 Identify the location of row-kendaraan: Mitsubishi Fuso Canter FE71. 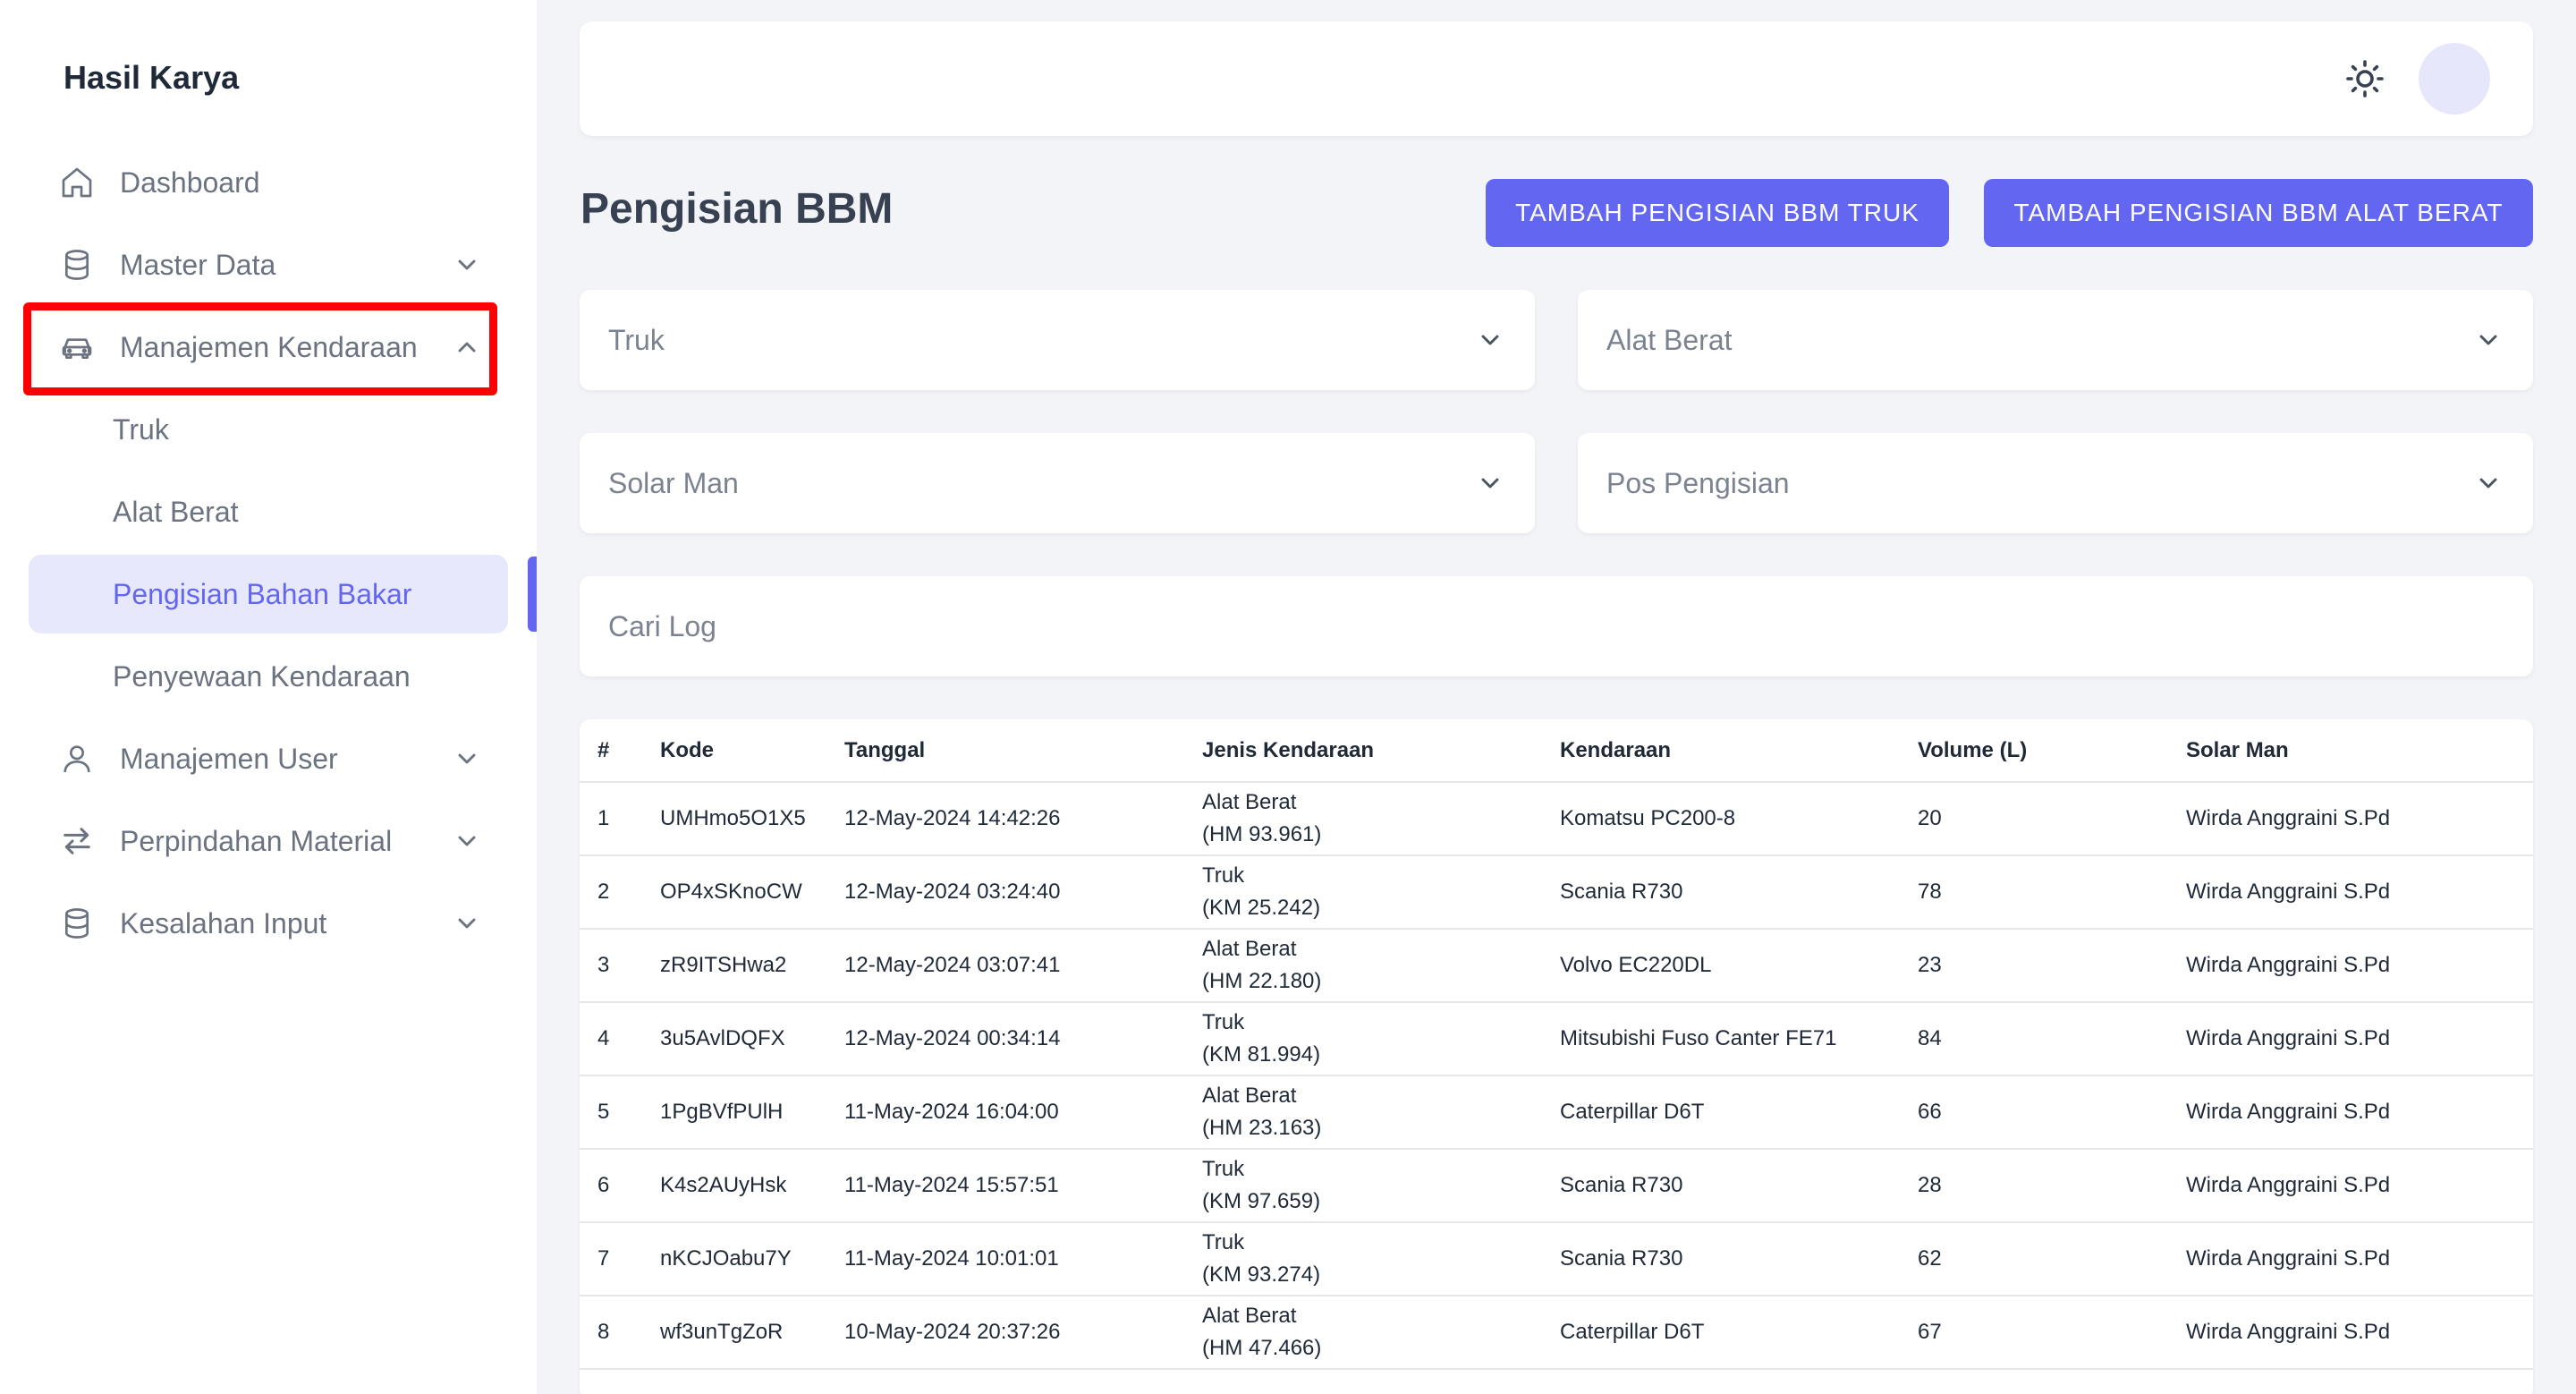
(1739, 1039).